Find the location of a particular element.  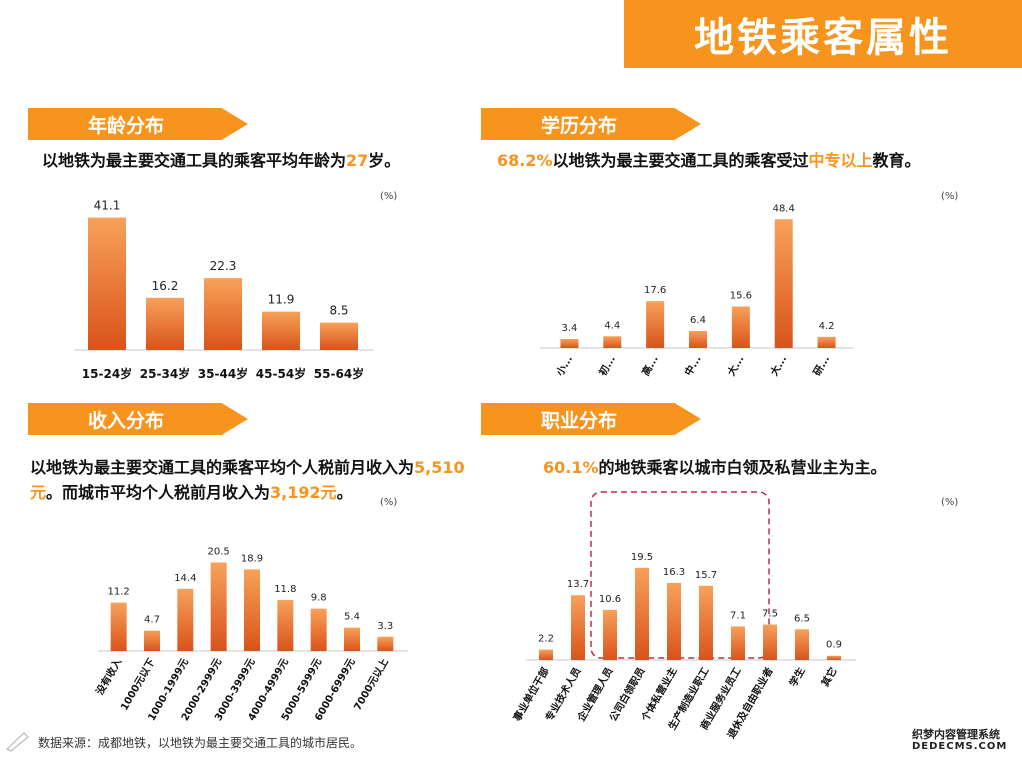

age-headline-text: 以地铁为最主要交通工具的乘客平均年龄为 is located at coordinates (194, 160).